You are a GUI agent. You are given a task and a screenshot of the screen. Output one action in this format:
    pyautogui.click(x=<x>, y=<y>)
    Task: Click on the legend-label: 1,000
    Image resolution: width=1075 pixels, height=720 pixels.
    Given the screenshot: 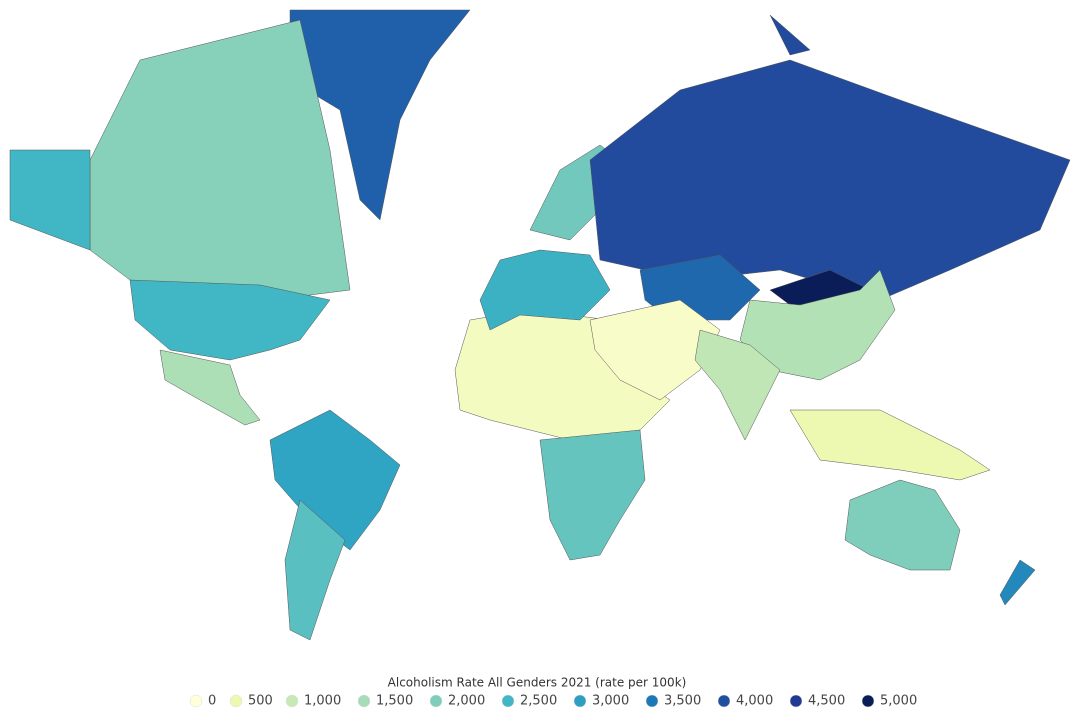 What is the action you would take?
    pyautogui.click(x=322, y=701)
    